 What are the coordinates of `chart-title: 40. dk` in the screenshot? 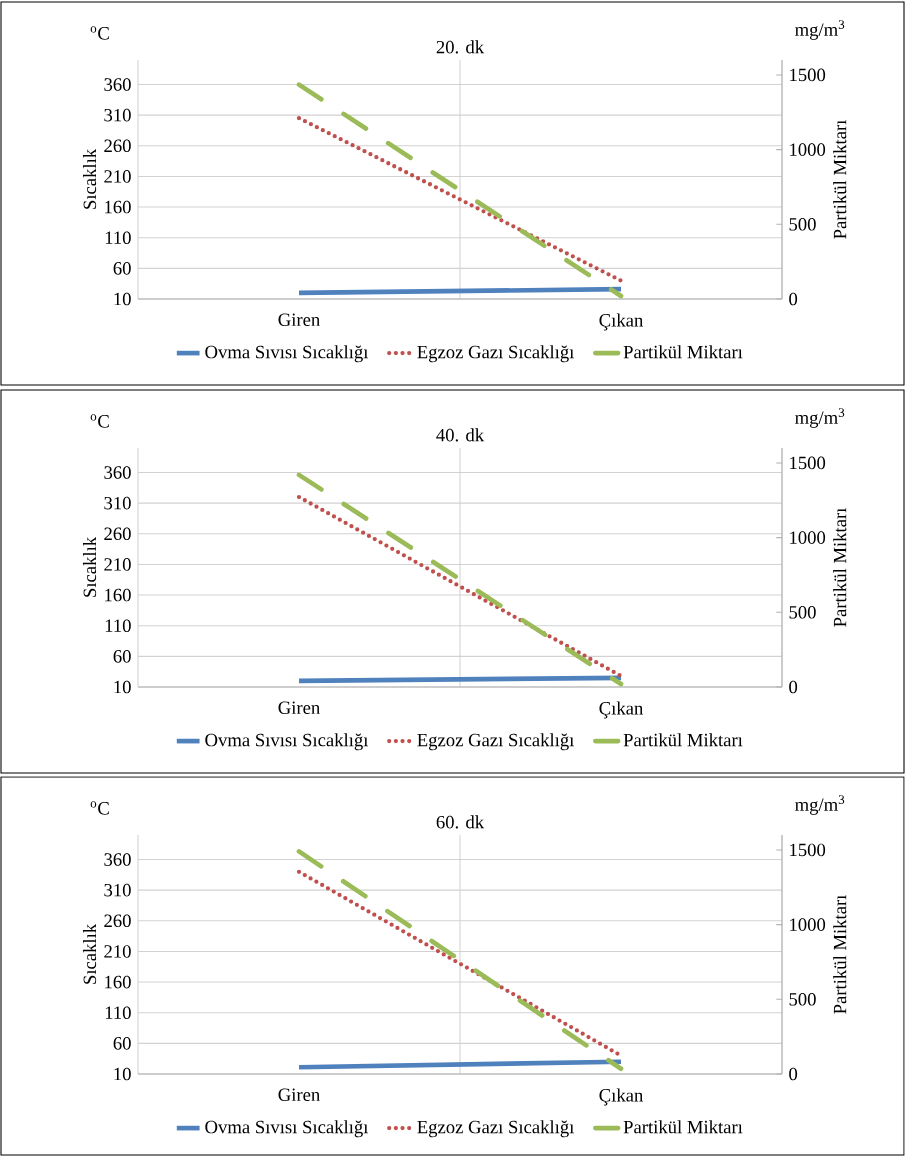 It's located at (460, 435).